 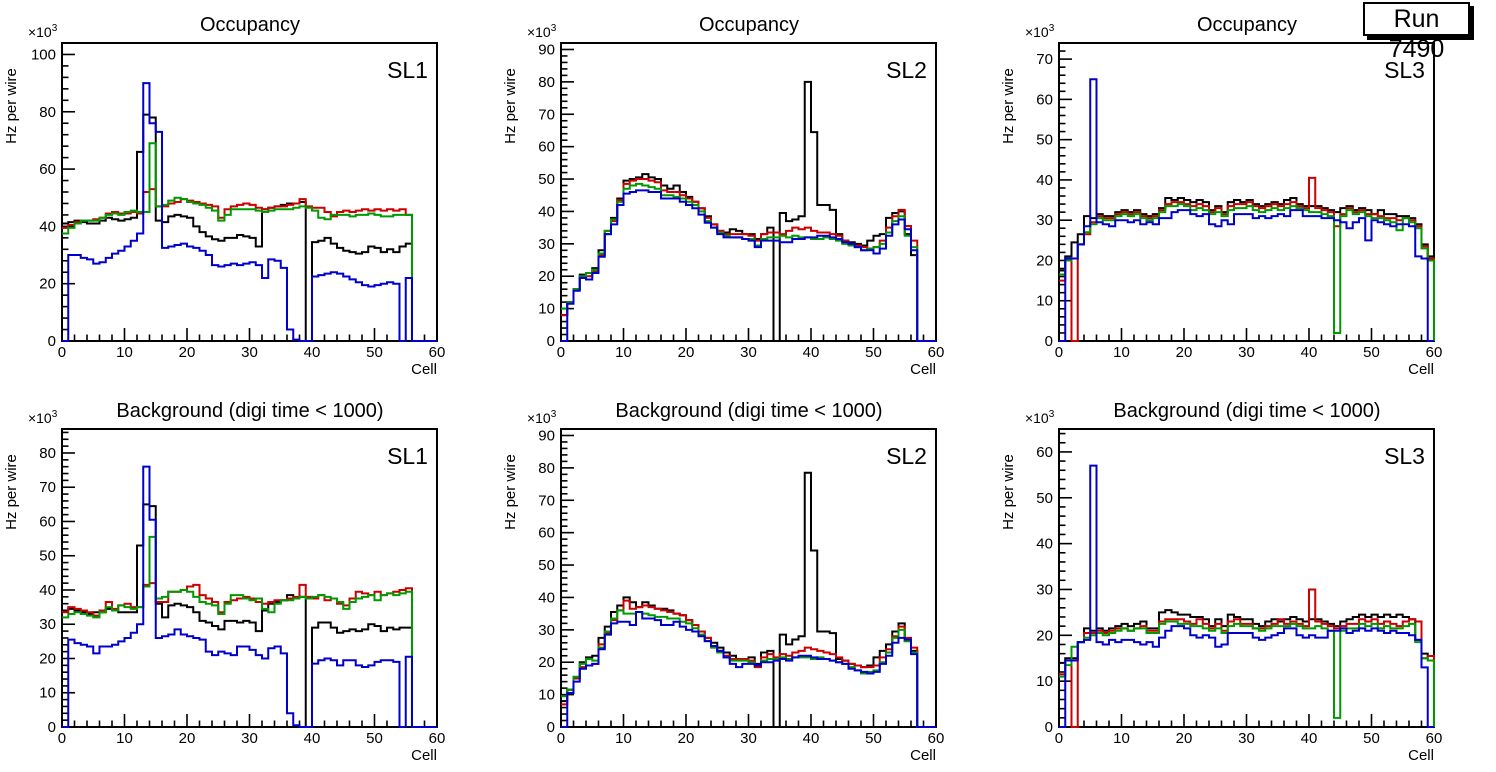 I want to click on plot-area: 0 10 20 30 40 50 60 0 10 20 30 40 50 60 70 80 90×103, so click(x=735, y=578).